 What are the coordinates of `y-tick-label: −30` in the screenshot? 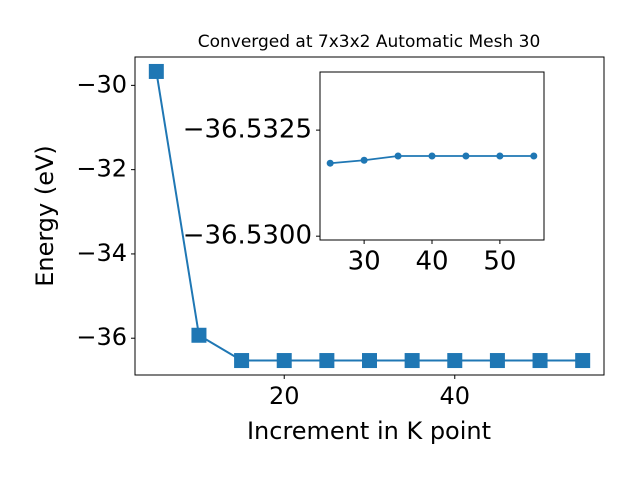 It's located at (101, 84).